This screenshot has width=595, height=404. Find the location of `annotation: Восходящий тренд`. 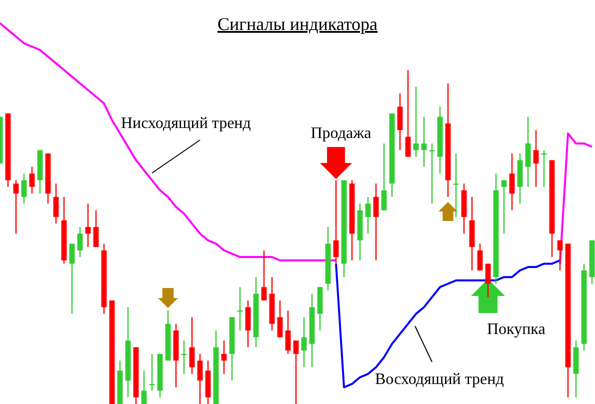

annotation: Восходящий тренд is located at coordinates (439, 379).